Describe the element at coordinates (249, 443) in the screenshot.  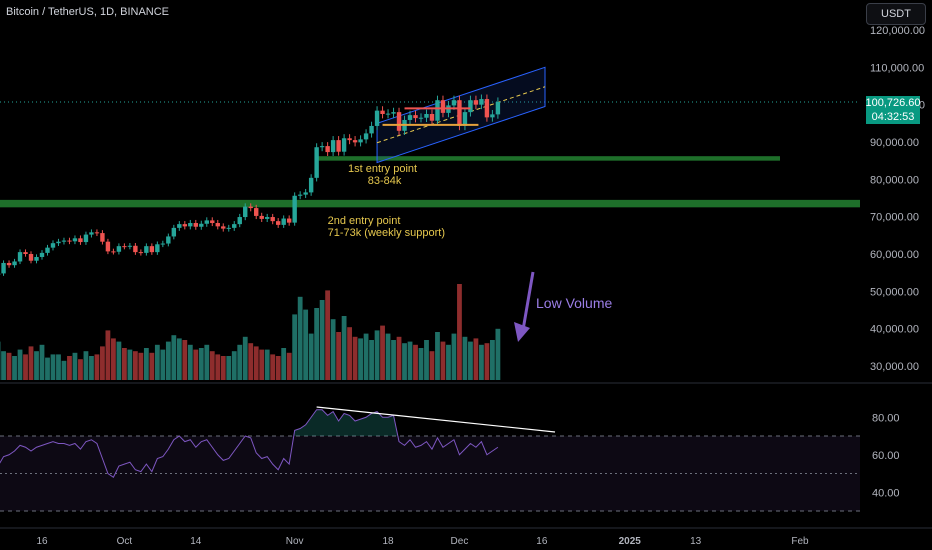
I see `rsi-line` at that location.